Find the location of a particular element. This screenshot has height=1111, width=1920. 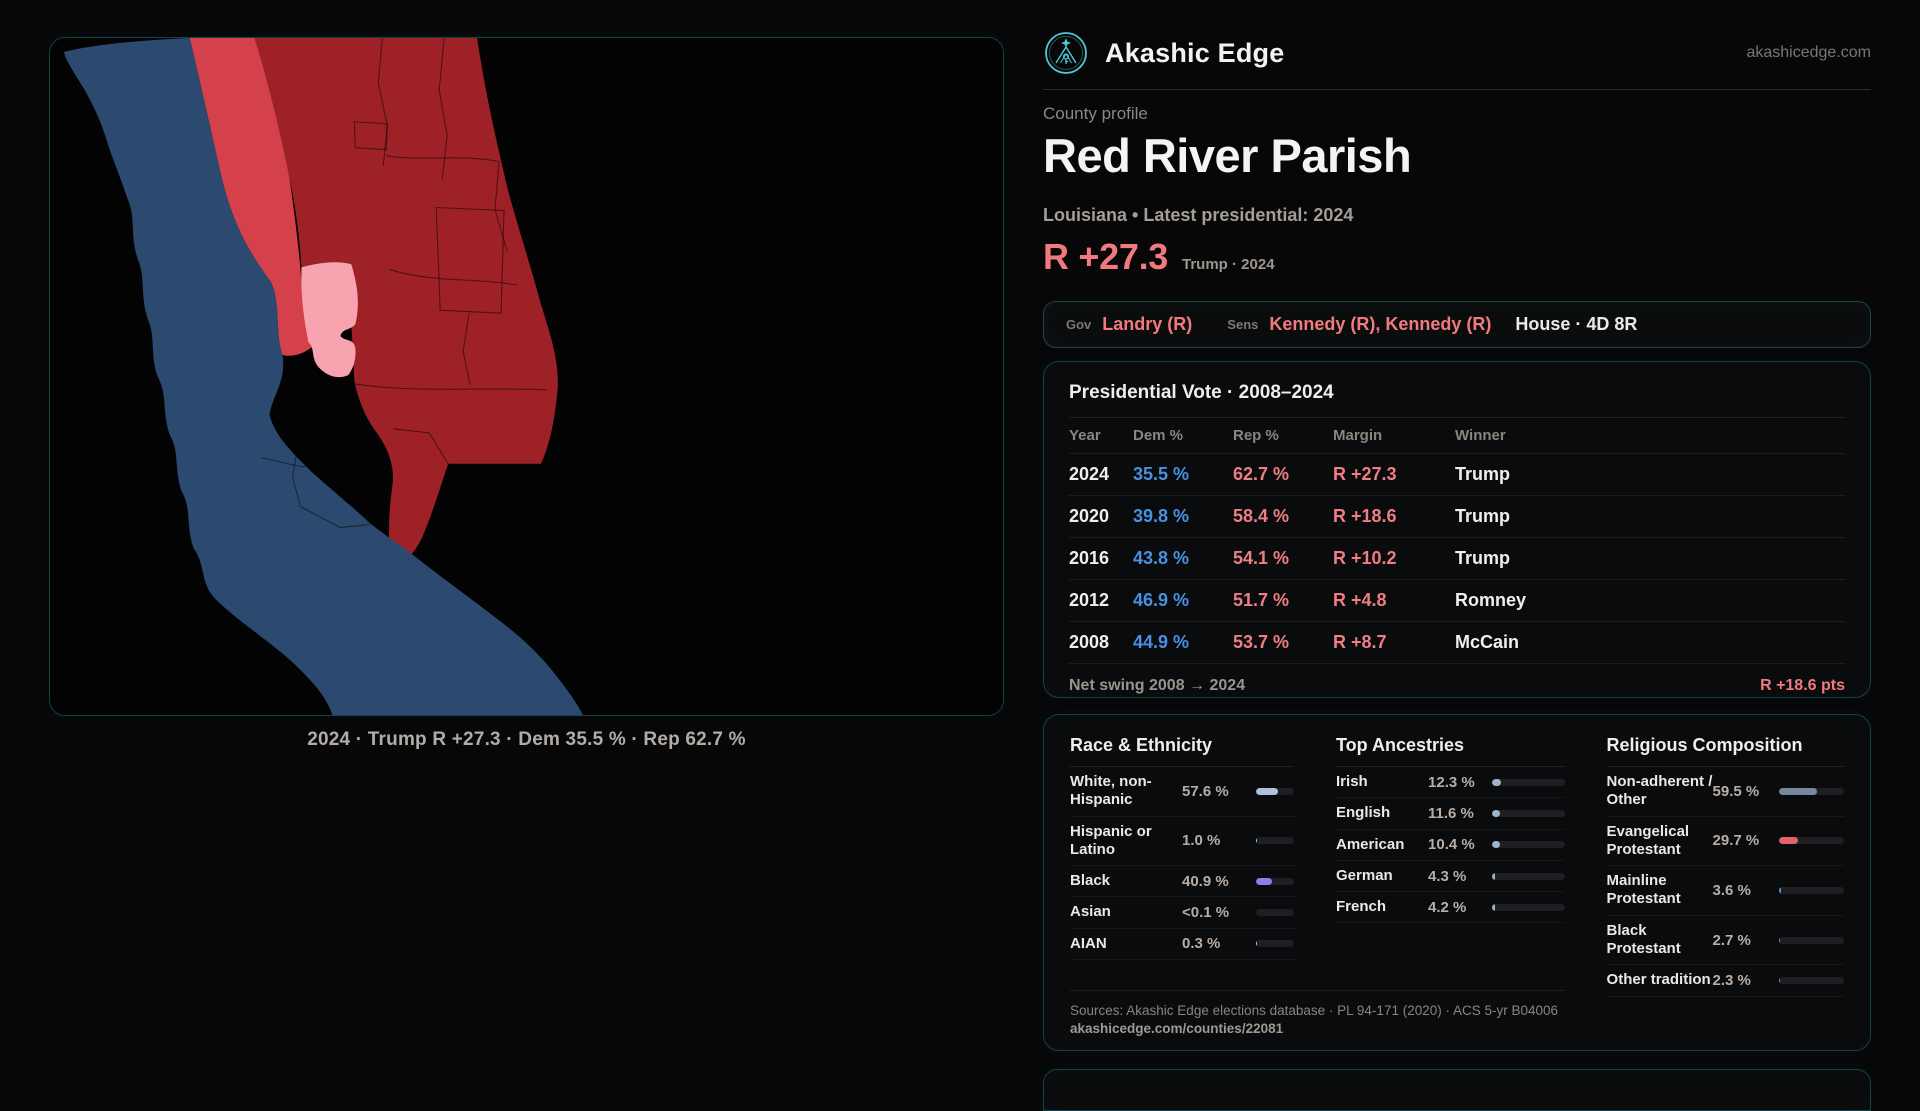

header-divider is located at coordinates (1457, 89).